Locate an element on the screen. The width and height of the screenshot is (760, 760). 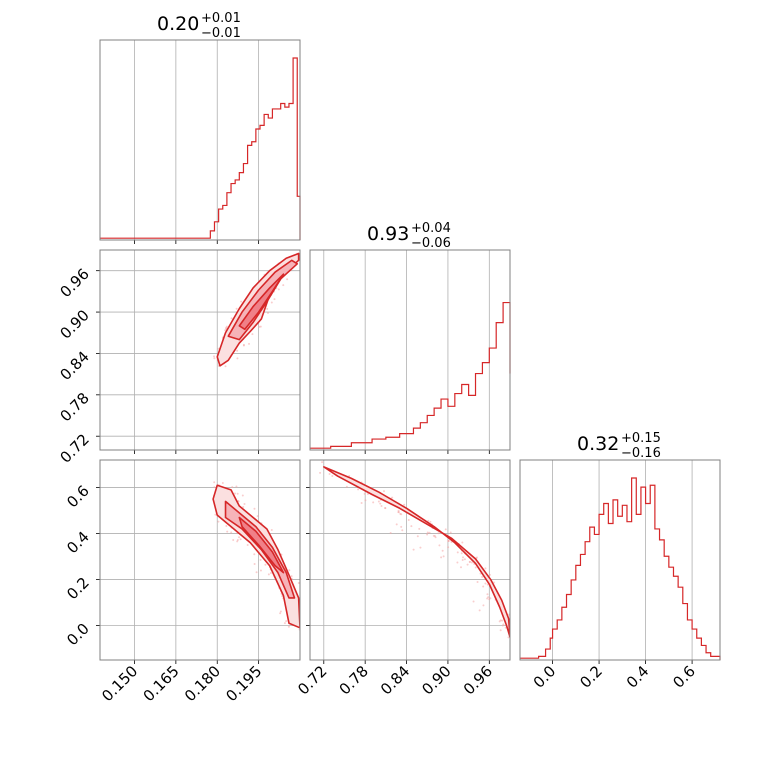
title-1: 0.20 +0.01 −0.01 is located at coordinates (199, 26).